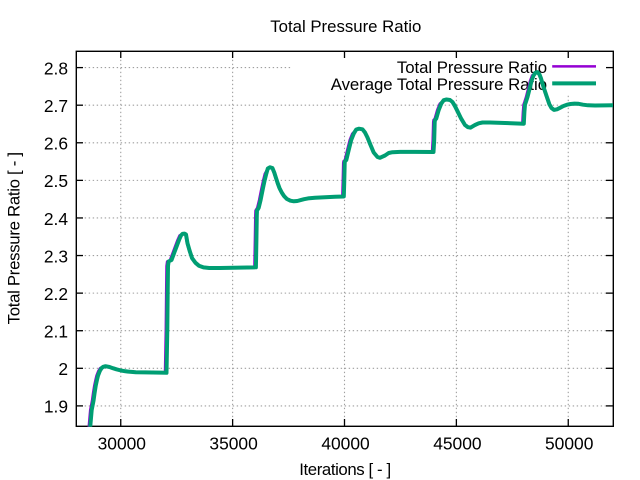 Image resolution: width=640 pixels, height=480 pixels. I want to click on svg-text: 1.9, so click(56, 407).